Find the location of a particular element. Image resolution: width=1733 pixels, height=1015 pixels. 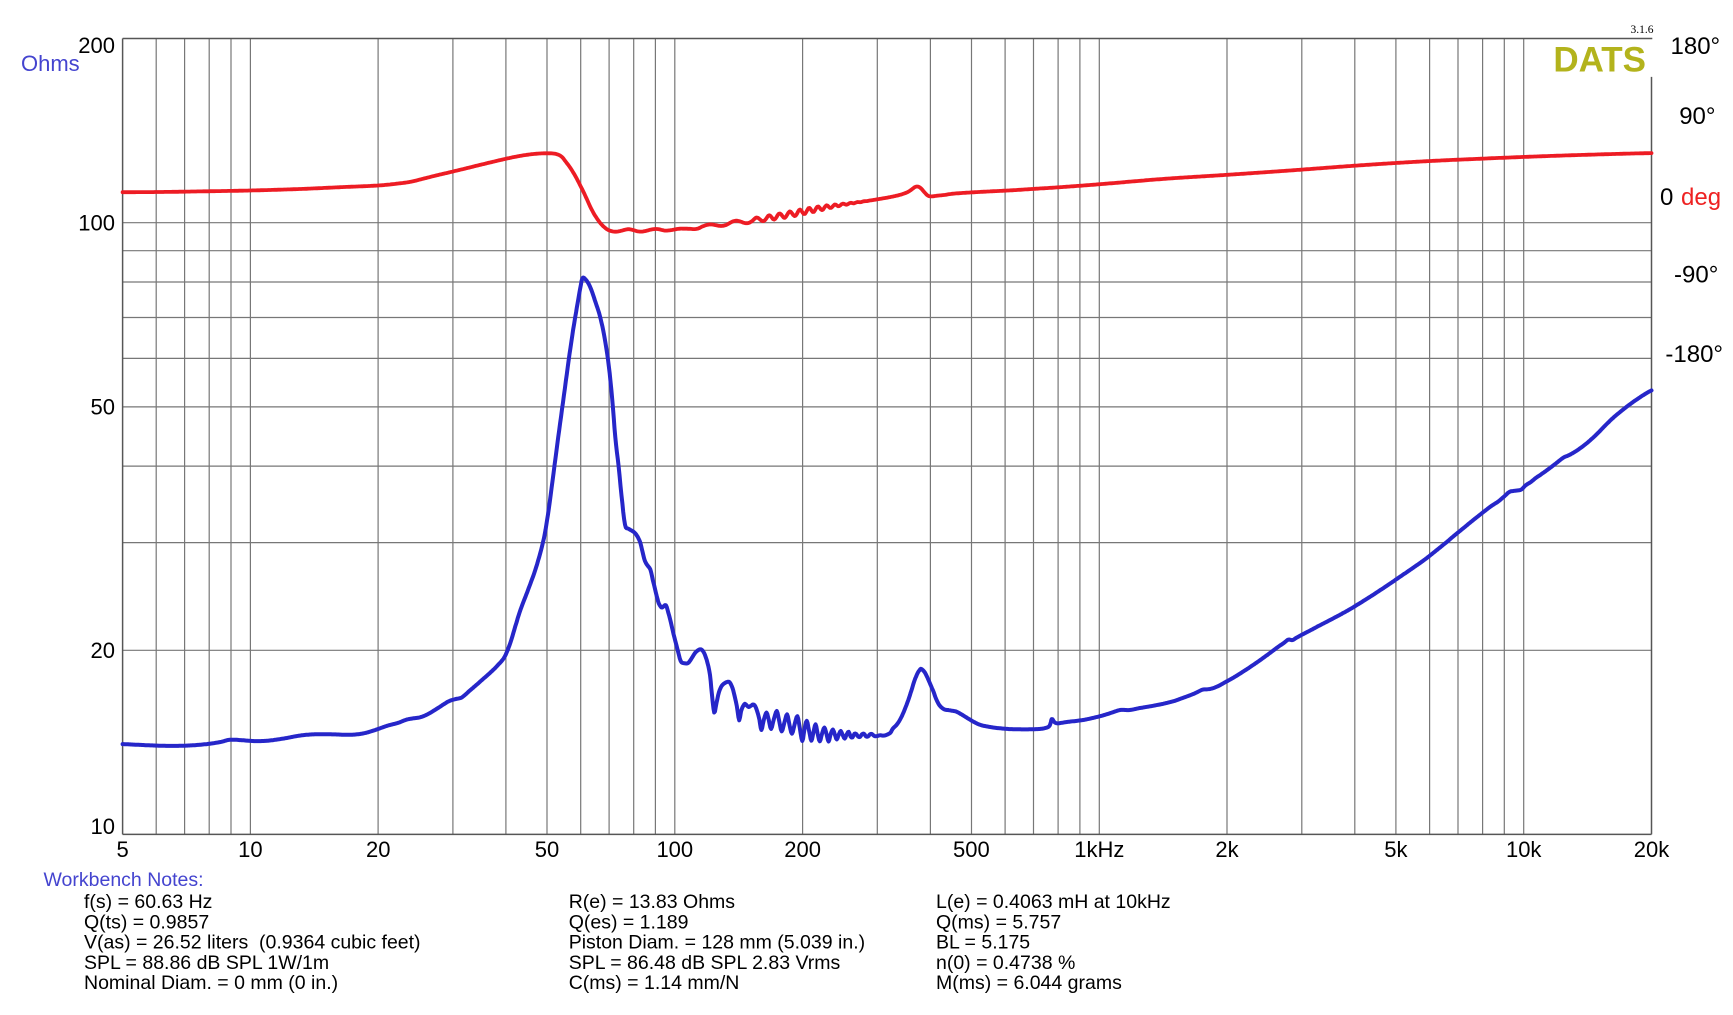

svg-text: BL = 5.175 is located at coordinates (983, 943).